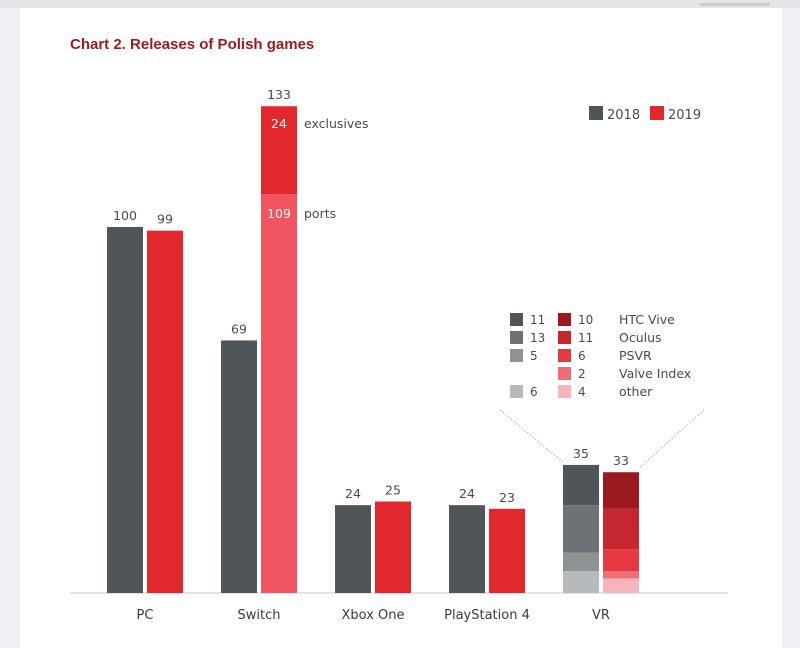  I want to click on switch-ports-value-label: 109, so click(279, 213).